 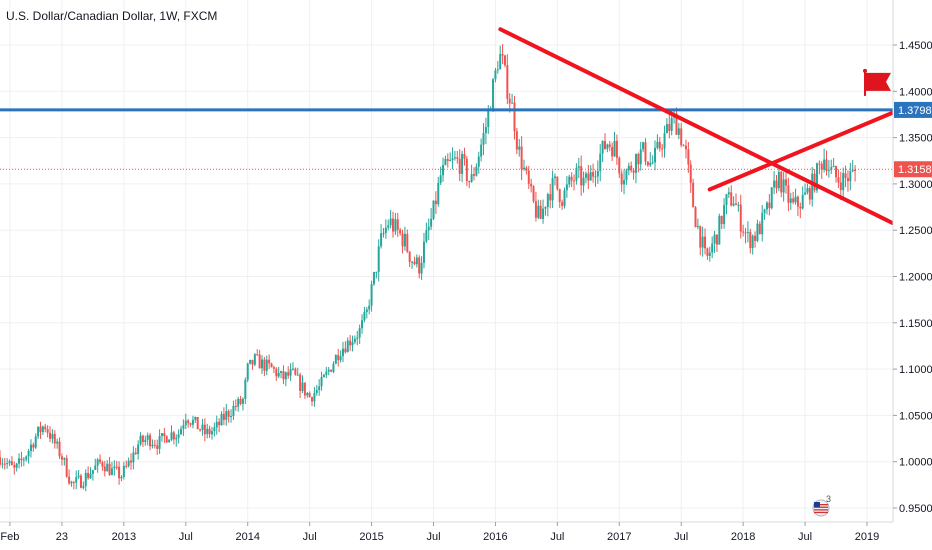 What do you see at coordinates (865, 70) in the screenshot?
I see `flag-pole-top` at bounding box center [865, 70].